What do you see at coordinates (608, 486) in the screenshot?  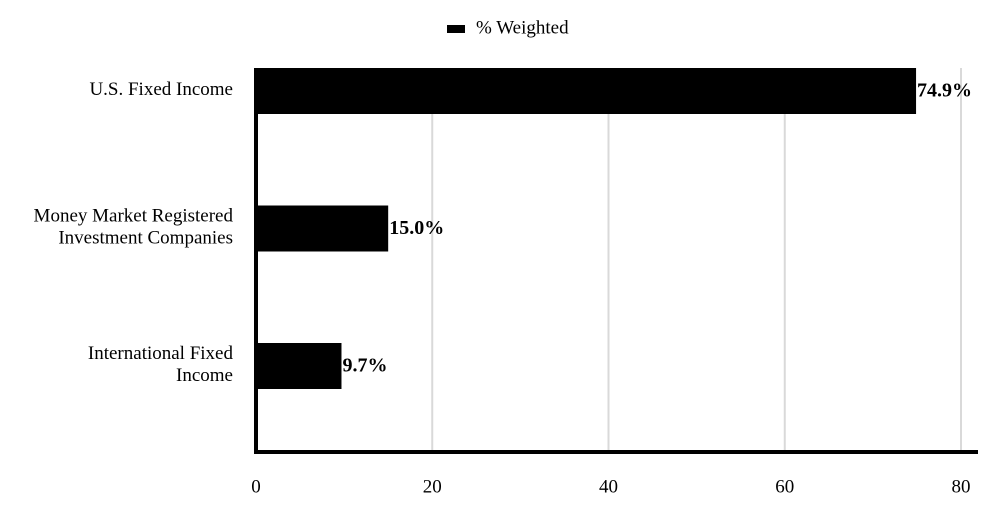 I see `x-tick-label: 40` at bounding box center [608, 486].